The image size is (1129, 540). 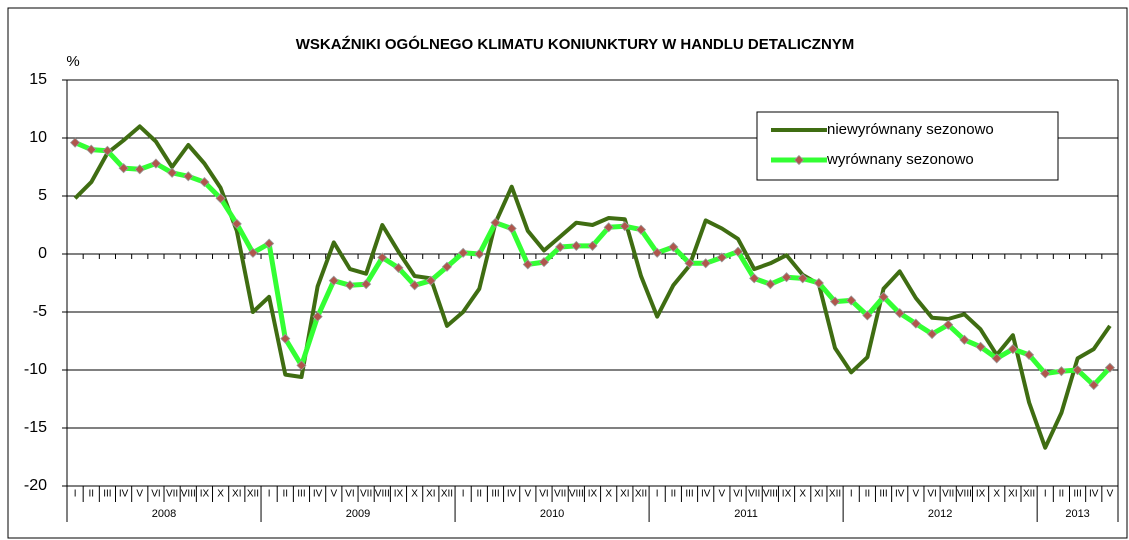 What do you see at coordinates (799, 160) in the screenshot?
I see `legend-marker` at bounding box center [799, 160].